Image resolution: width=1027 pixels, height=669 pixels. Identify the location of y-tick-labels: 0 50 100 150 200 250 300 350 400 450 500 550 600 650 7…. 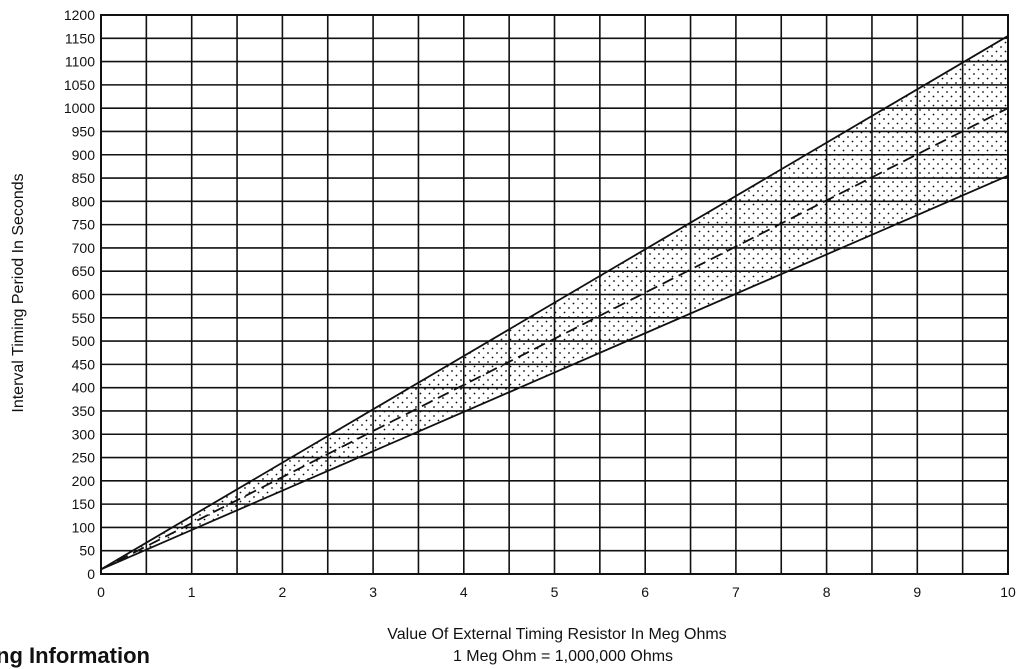
(79, 294).